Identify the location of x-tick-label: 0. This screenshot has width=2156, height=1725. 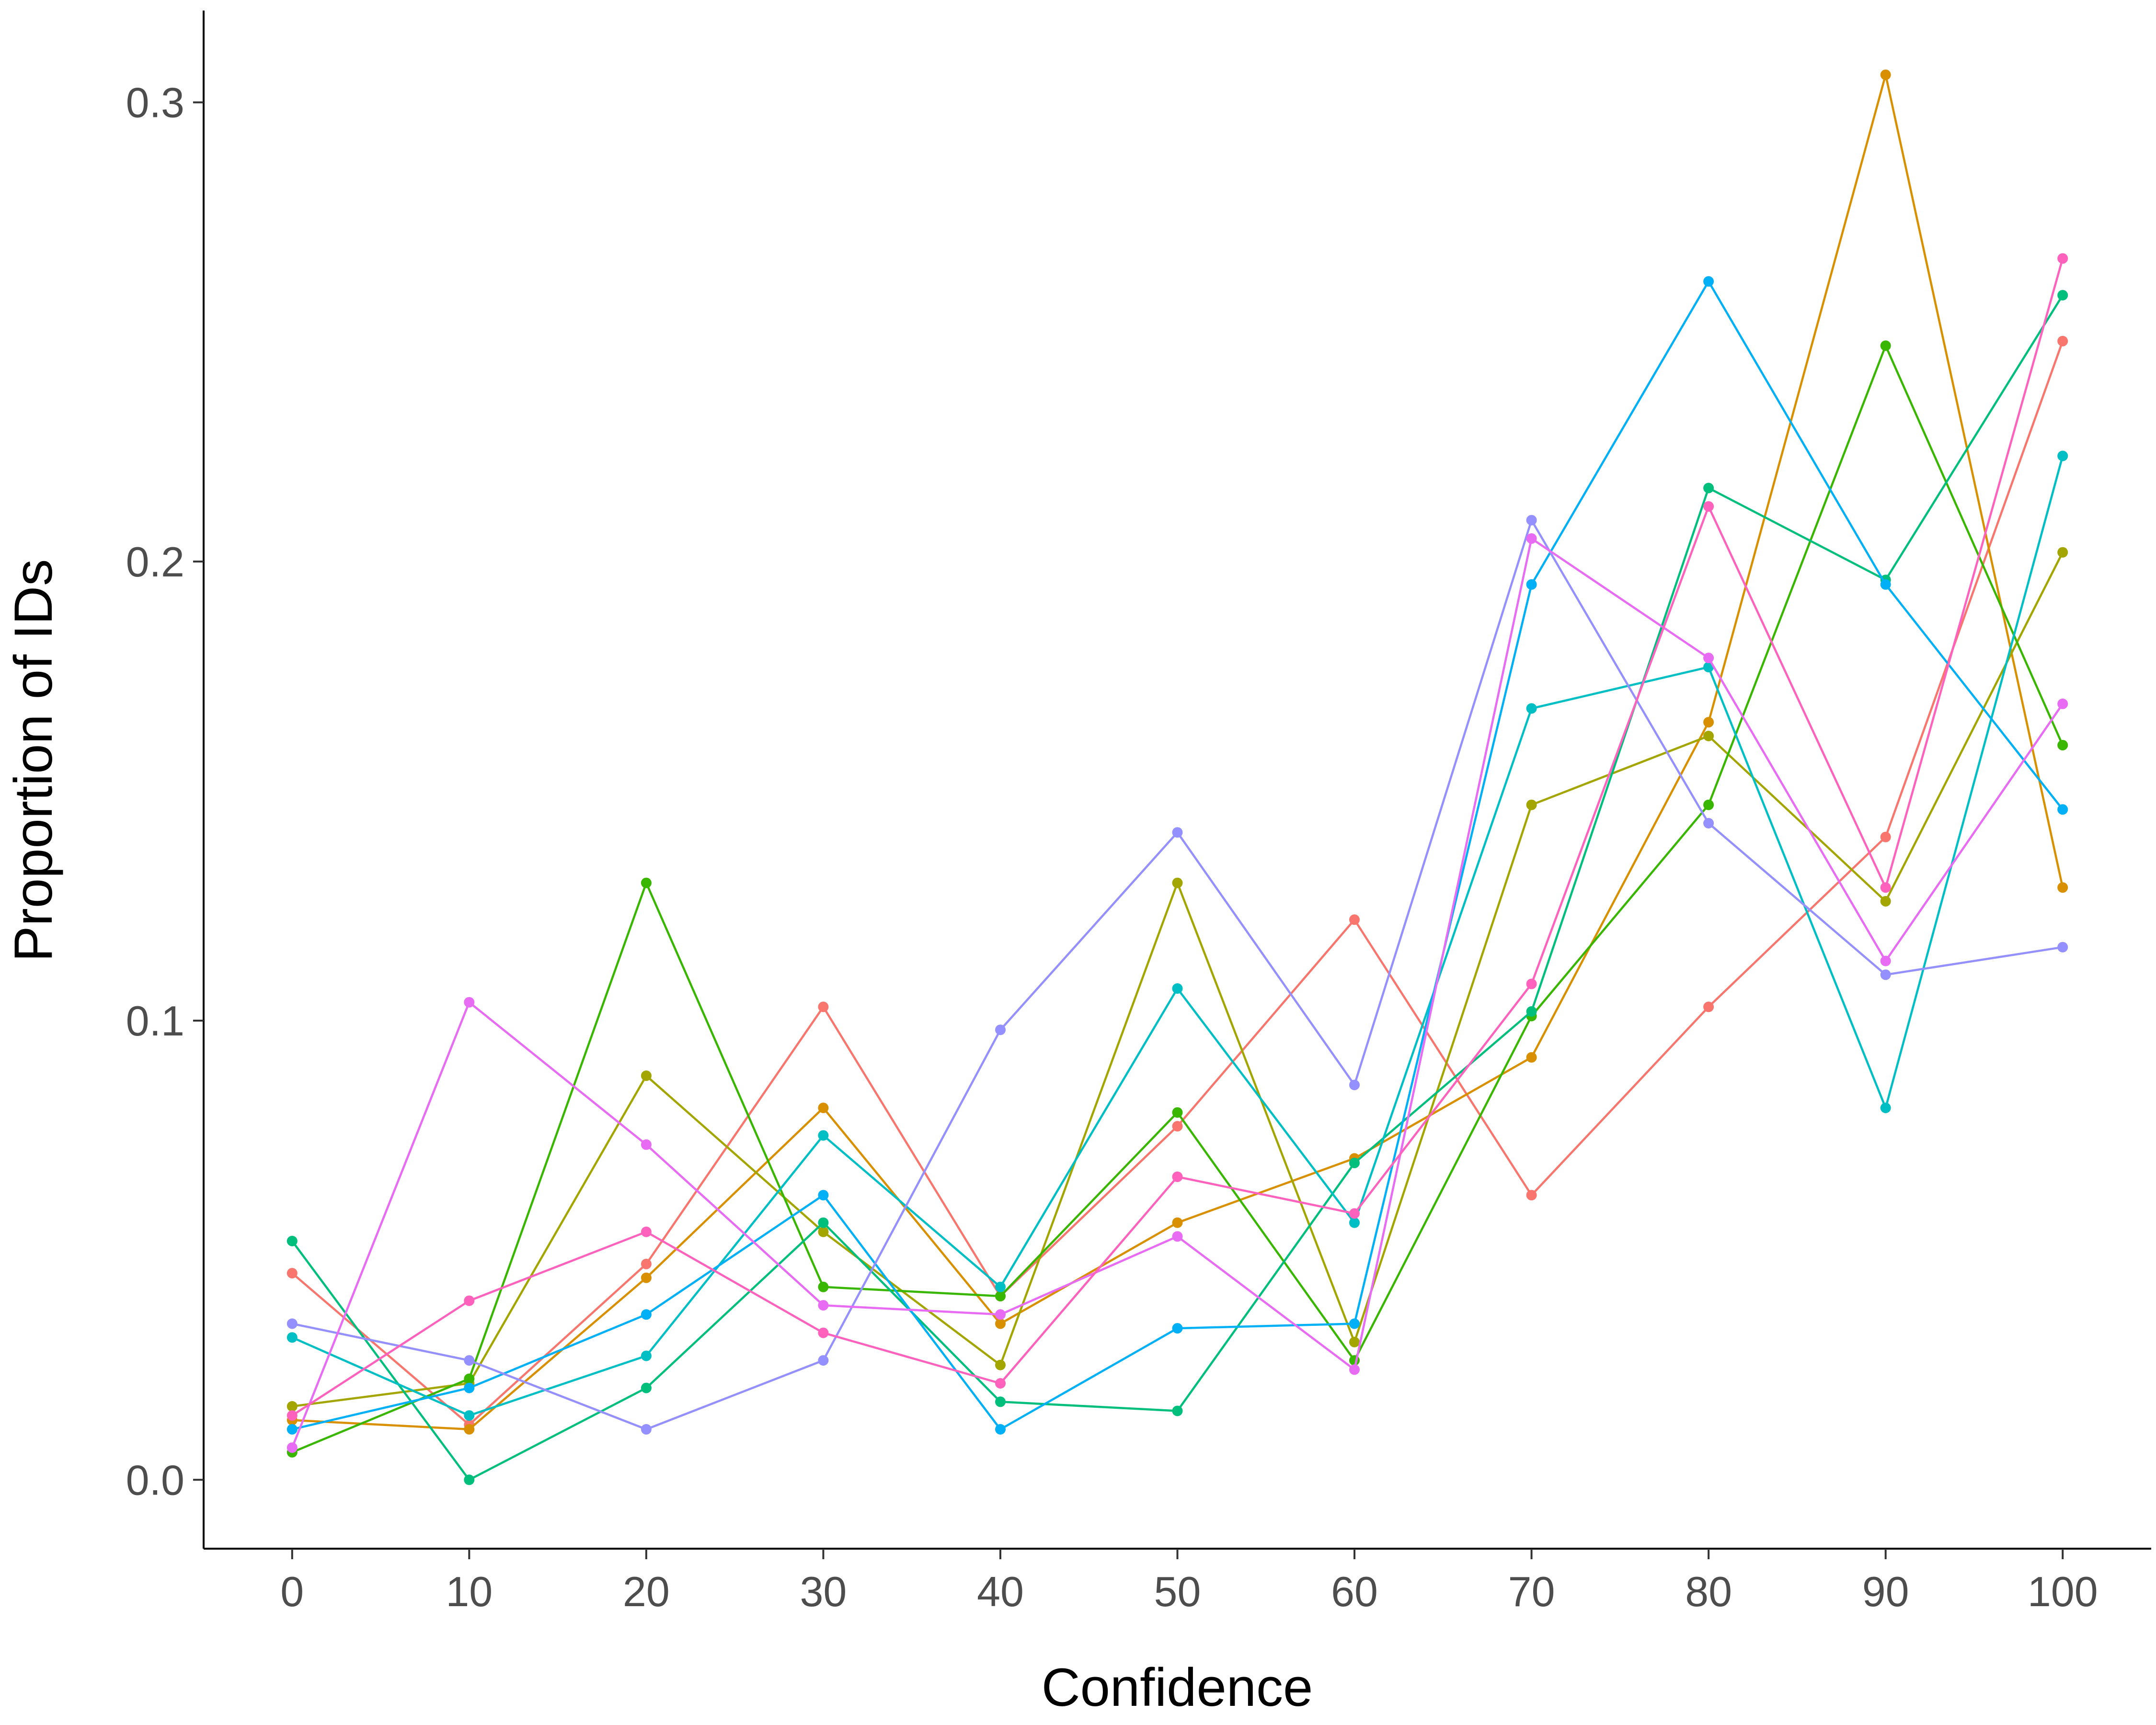
(292, 1591).